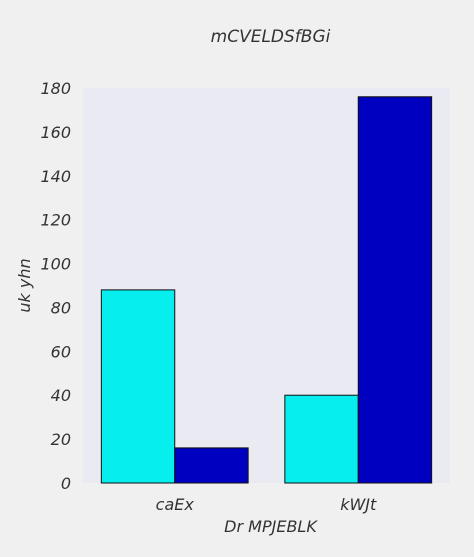 This screenshot has height=557, width=474. Describe the element at coordinates (24, 285) in the screenshot. I see `y-axis-label: uk yhn` at that location.